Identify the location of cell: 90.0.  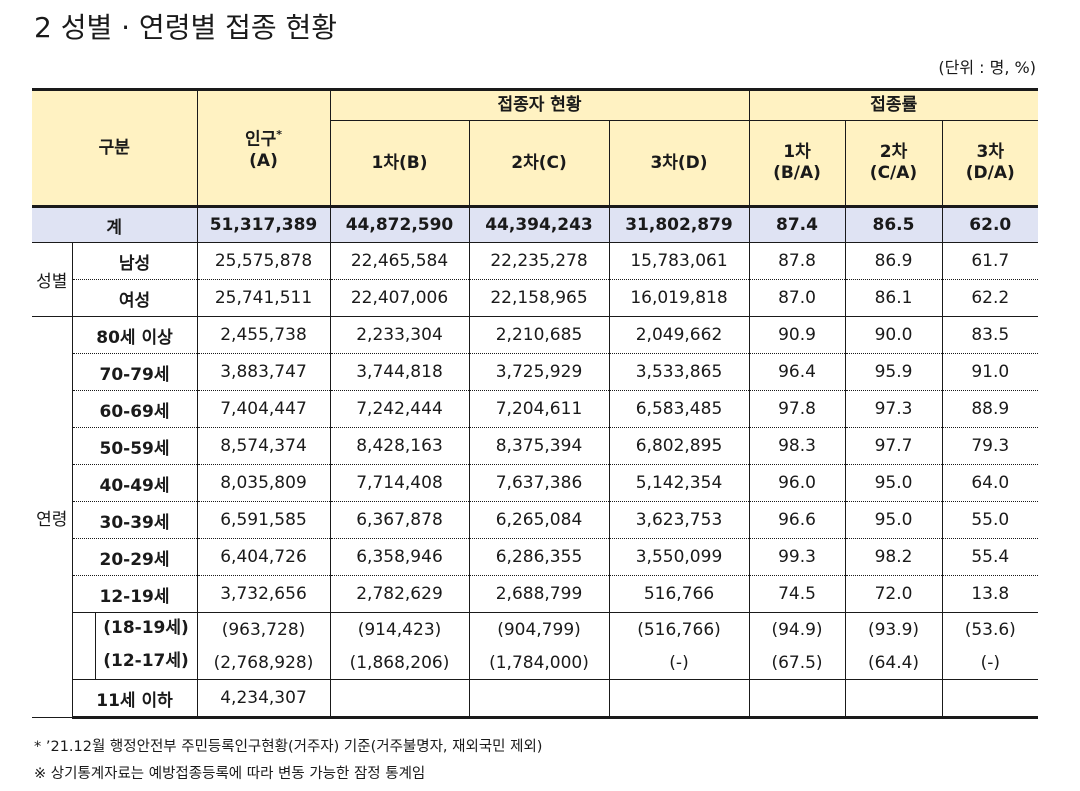
(893, 335).